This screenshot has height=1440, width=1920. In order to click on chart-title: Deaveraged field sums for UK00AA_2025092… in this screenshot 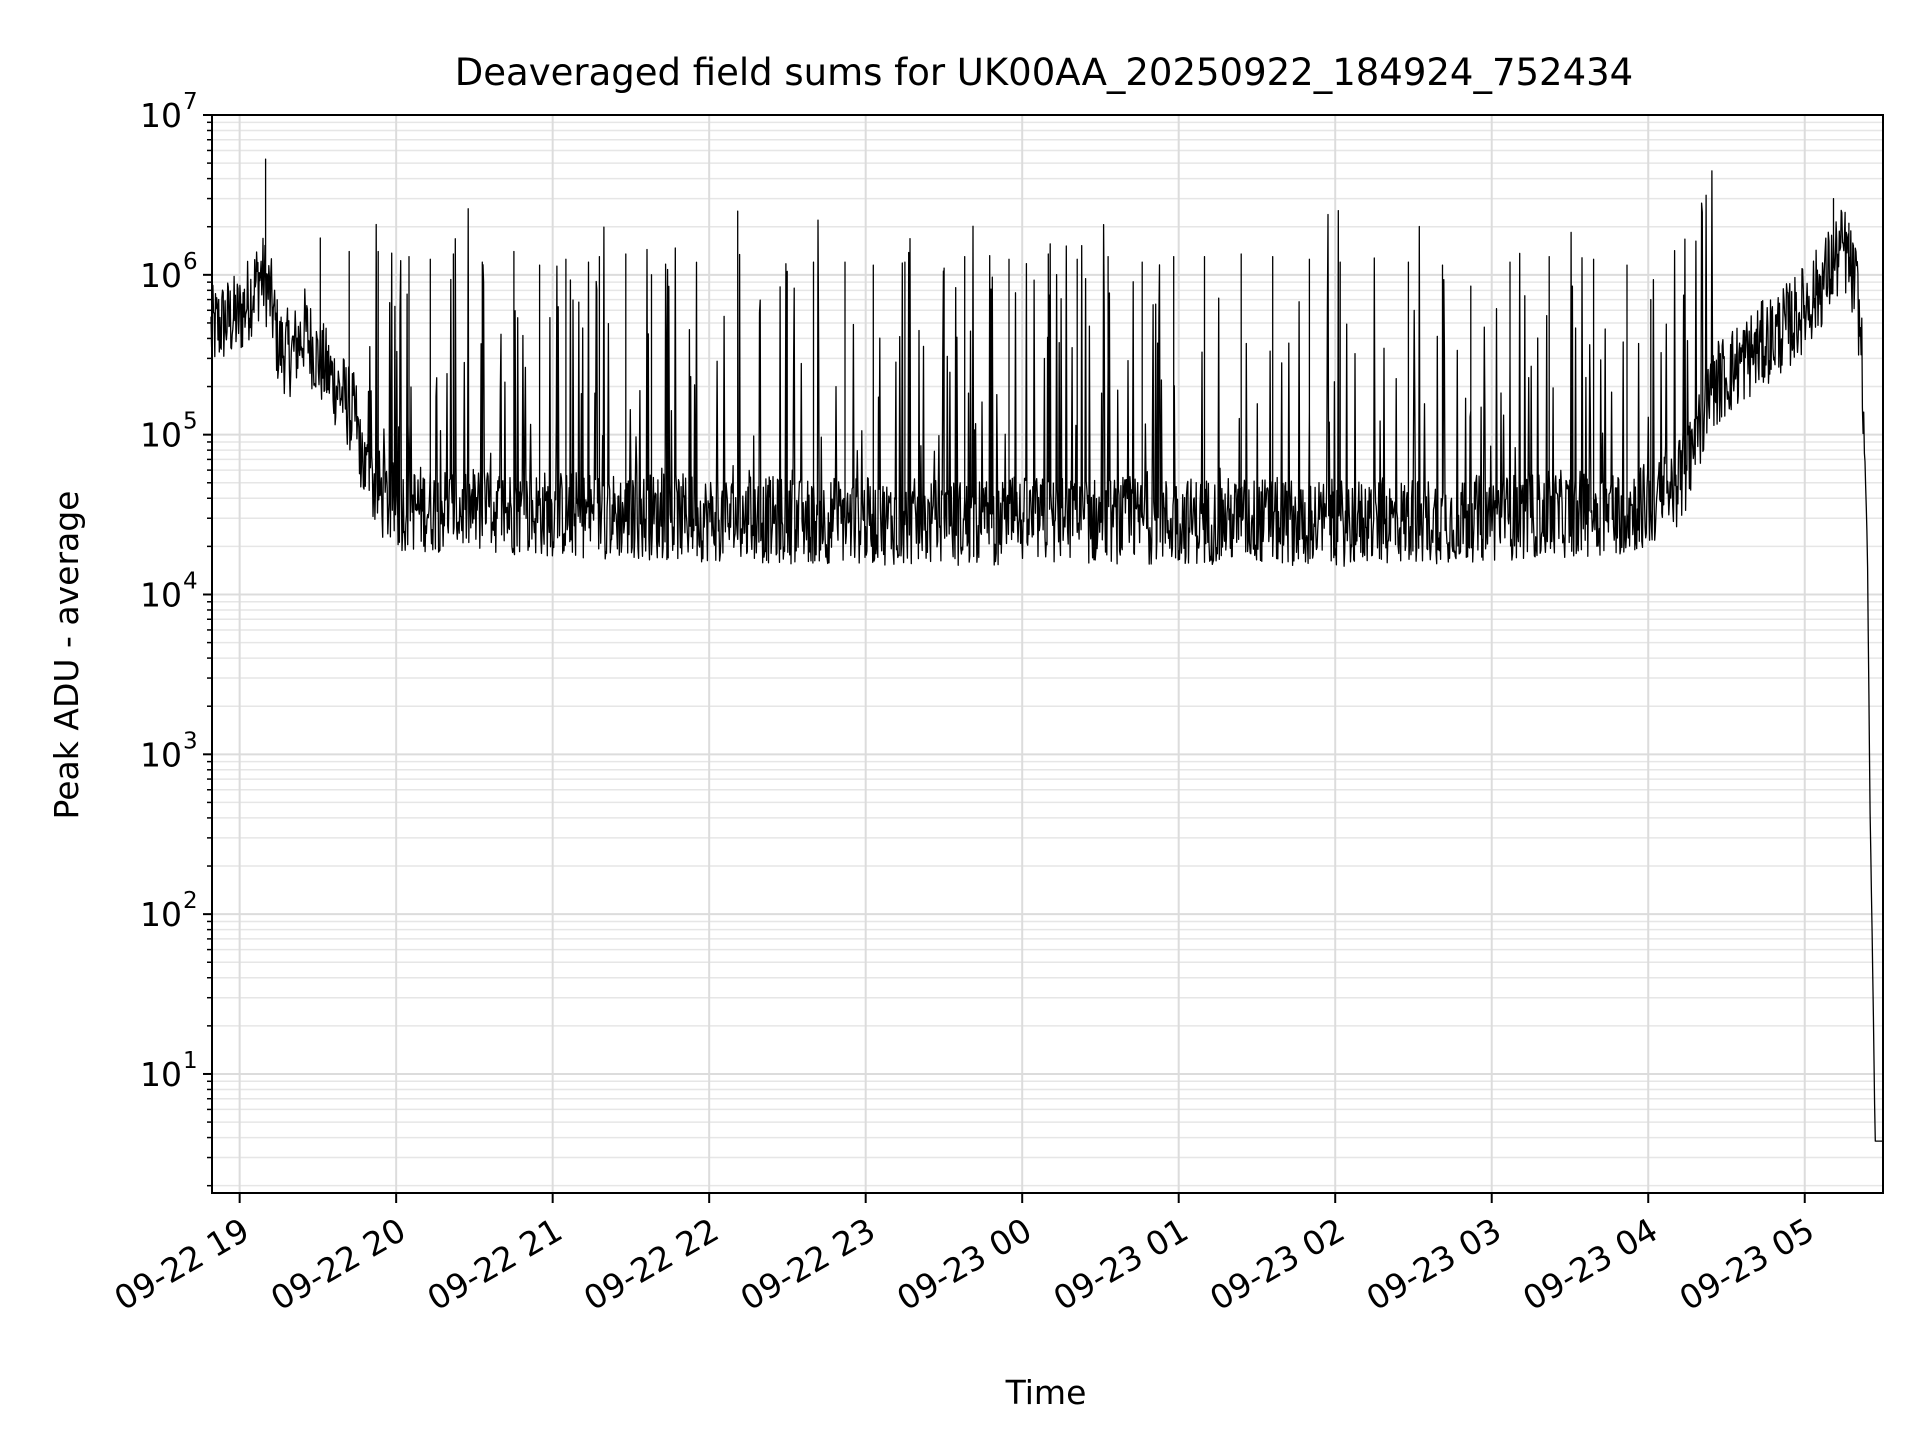, I will do `click(1044, 72)`.